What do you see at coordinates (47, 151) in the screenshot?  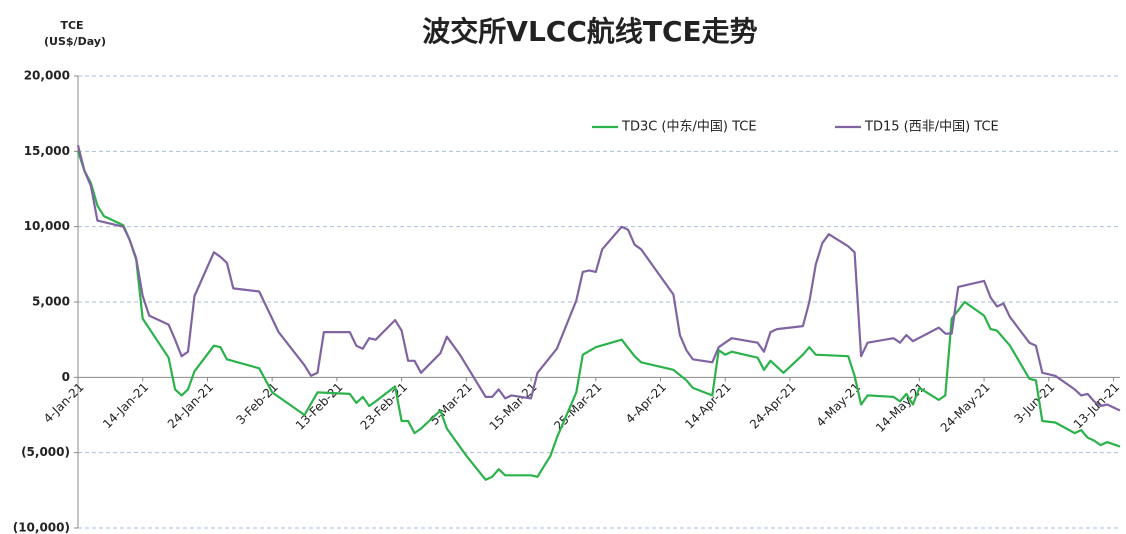 I see `y-tick-label: 15,000` at bounding box center [47, 151].